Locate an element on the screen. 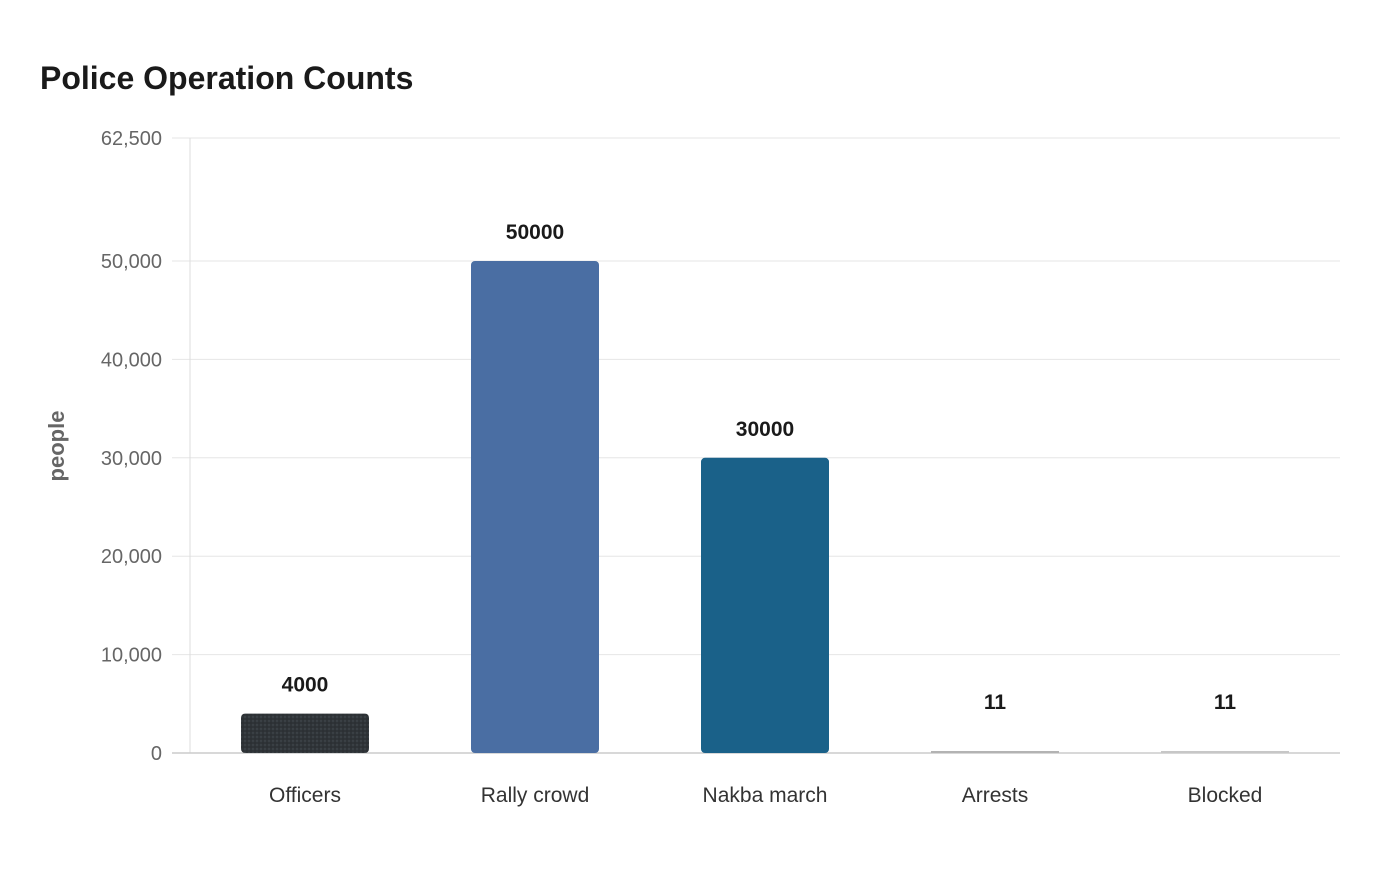  bar-value-label: 4000 is located at coordinates (305, 685).